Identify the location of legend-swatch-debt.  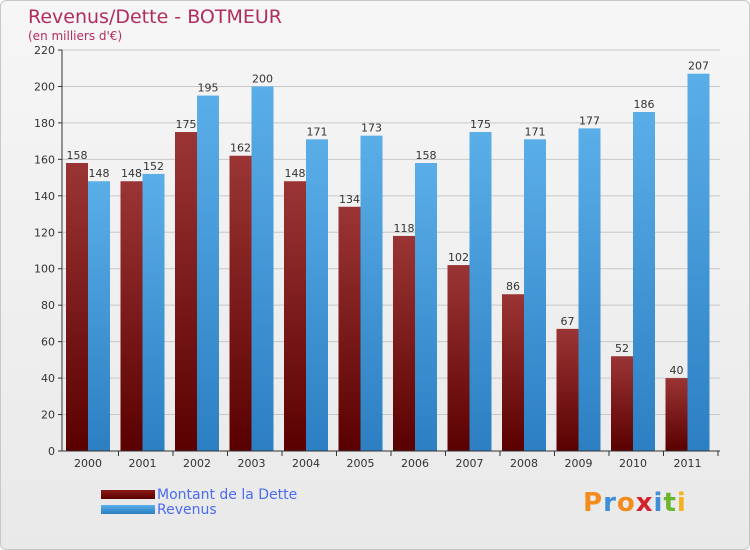
(128, 494).